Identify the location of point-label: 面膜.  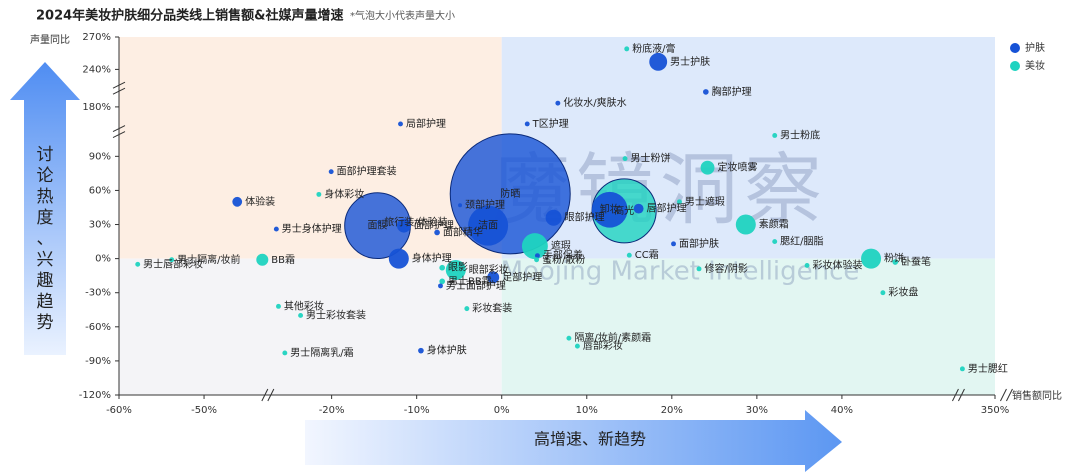
(378, 226).